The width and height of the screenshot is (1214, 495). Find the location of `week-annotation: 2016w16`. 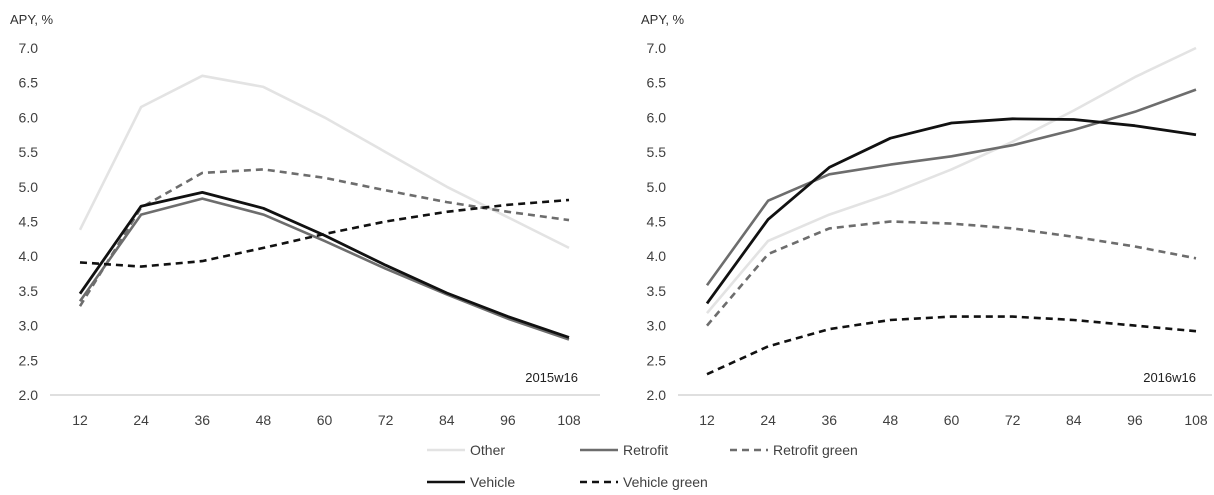

week-annotation: 2016w16 is located at coordinates (1169, 377).